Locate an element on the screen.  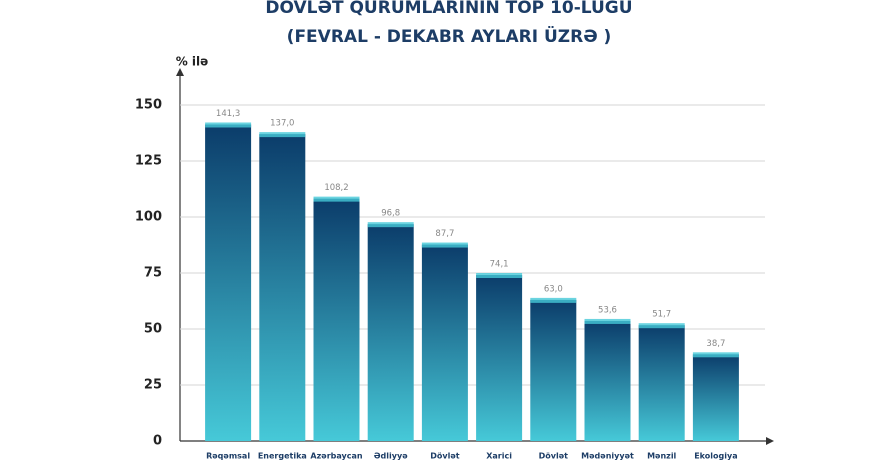
value-label: 51,7 is located at coordinates (661, 315).